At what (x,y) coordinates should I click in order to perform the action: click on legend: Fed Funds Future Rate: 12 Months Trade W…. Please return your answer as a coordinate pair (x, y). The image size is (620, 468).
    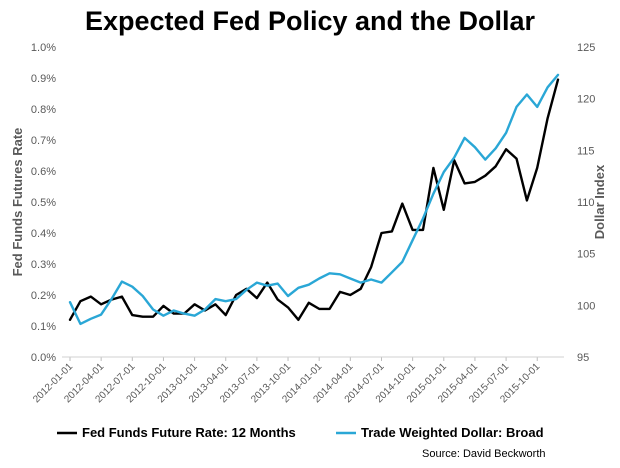
    Looking at the image, I should click on (300, 432).